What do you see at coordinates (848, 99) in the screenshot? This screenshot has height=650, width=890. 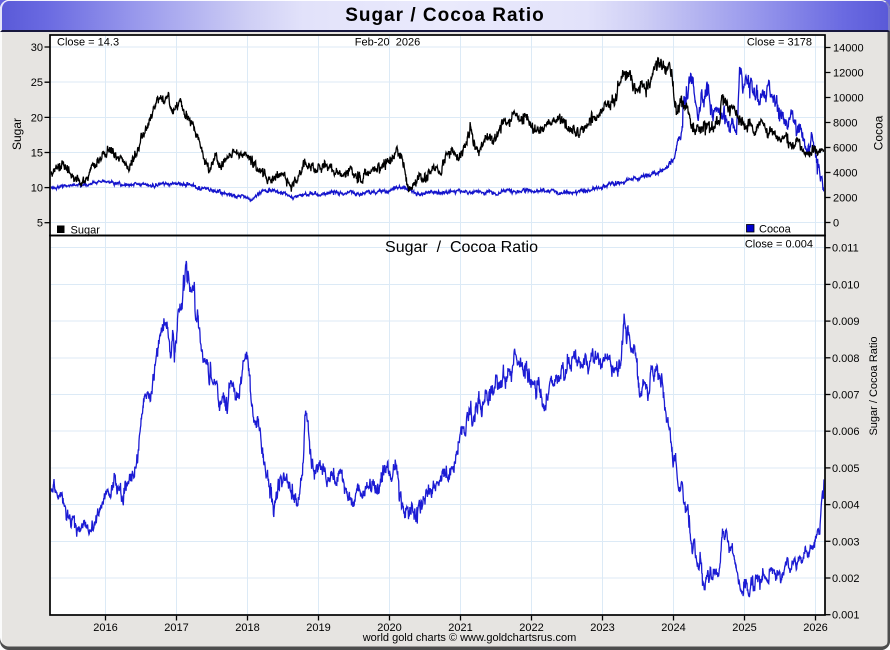 I see `svg-text: 10000` at bounding box center [848, 99].